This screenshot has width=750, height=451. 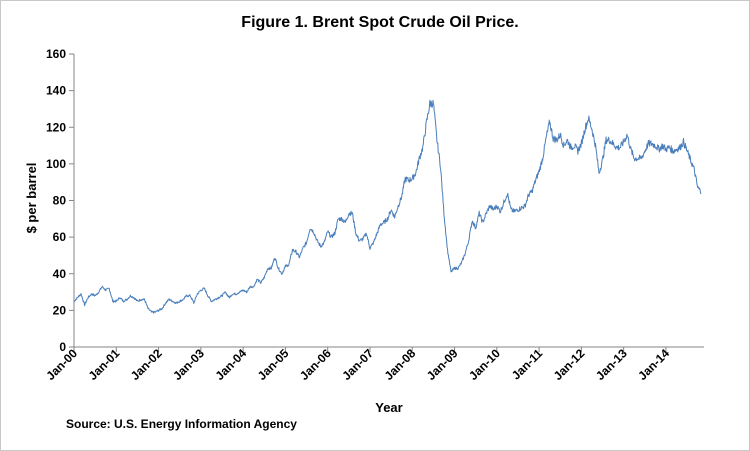 What do you see at coordinates (60, 310) in the screenshot?
I see `y-tick-label: 20` at bounding box center [60, 310].